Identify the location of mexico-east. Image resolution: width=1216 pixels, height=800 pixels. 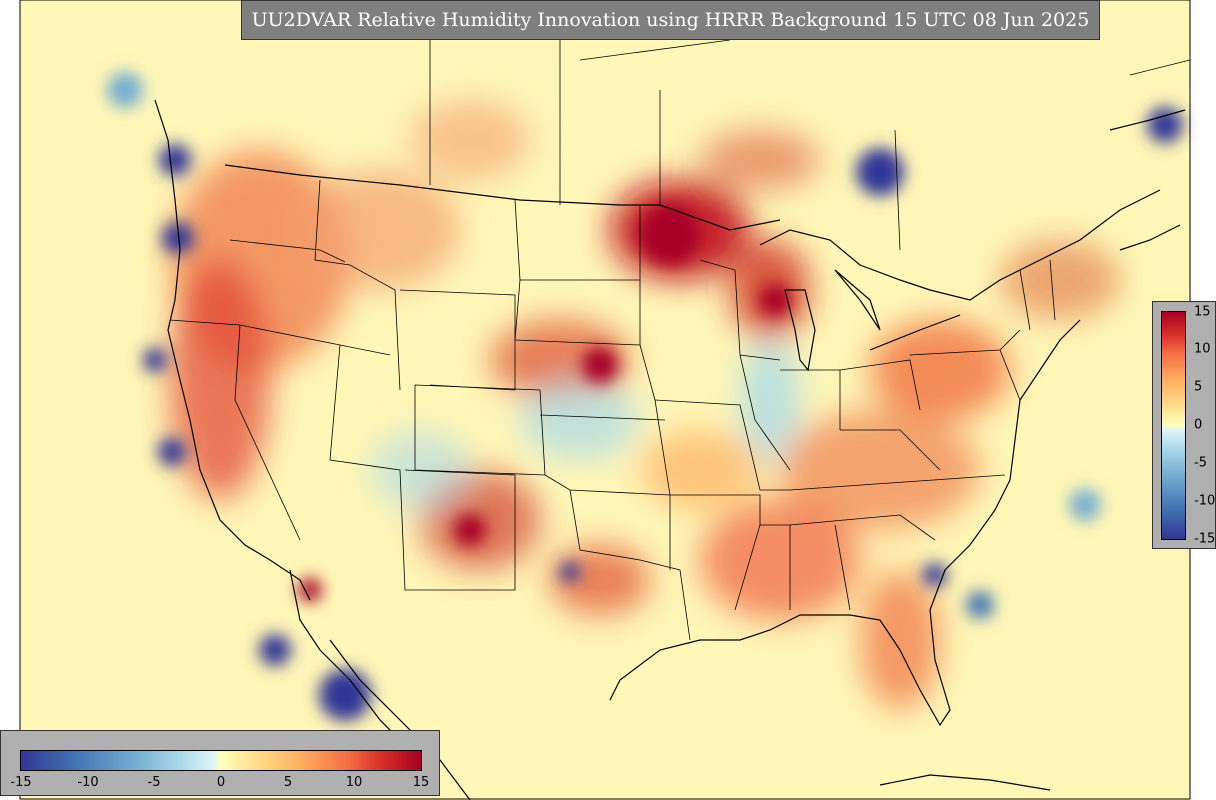
(400, 719).